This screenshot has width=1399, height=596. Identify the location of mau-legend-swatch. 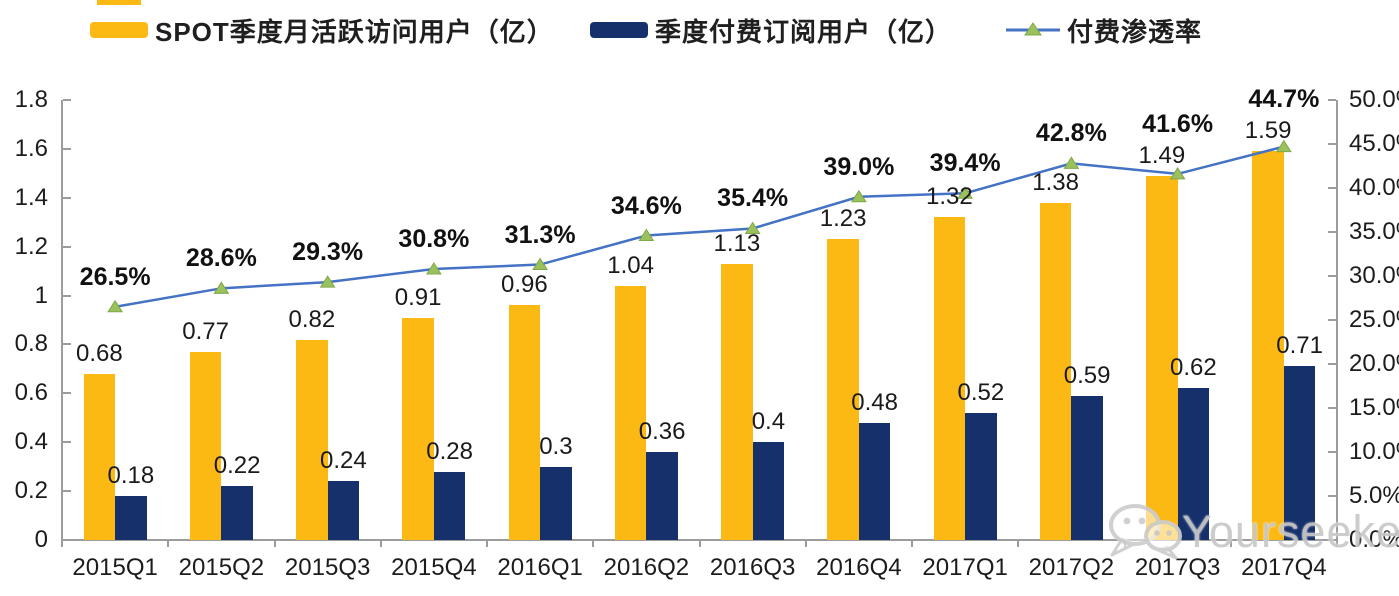
(119, 30).